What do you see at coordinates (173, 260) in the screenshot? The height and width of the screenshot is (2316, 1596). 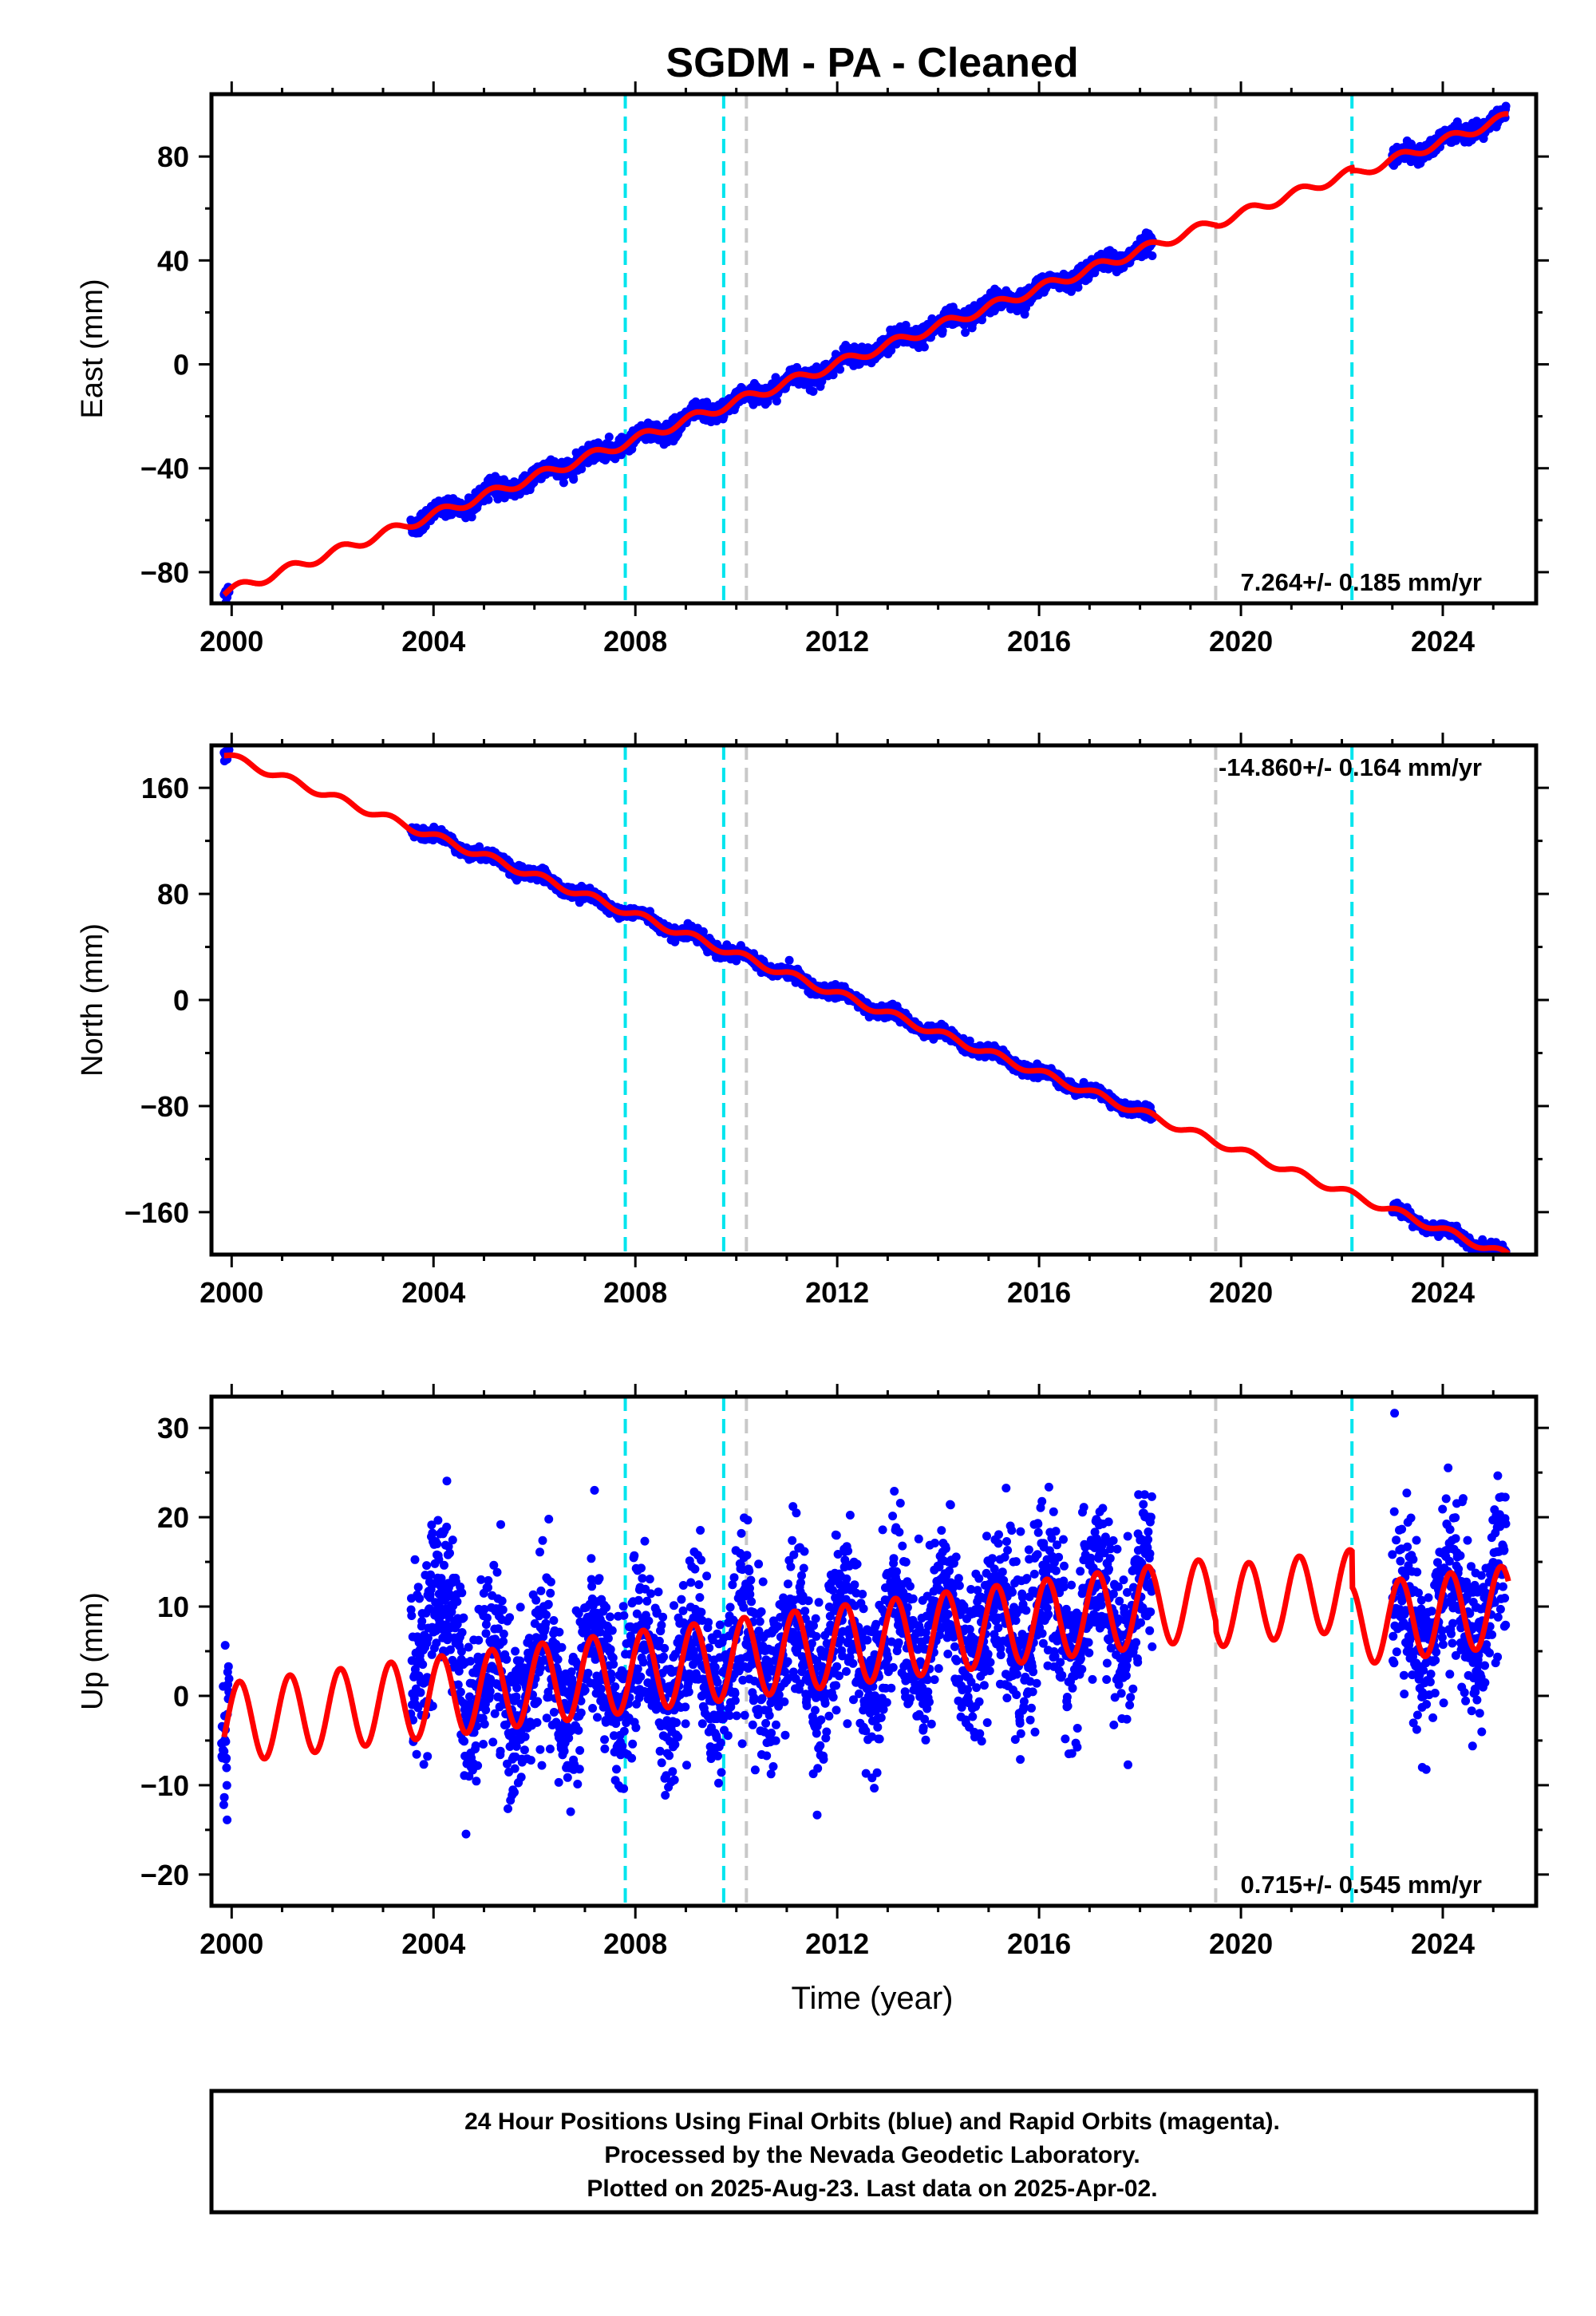 I see `y-tick-label: 40` at bounding box center [173, 260].